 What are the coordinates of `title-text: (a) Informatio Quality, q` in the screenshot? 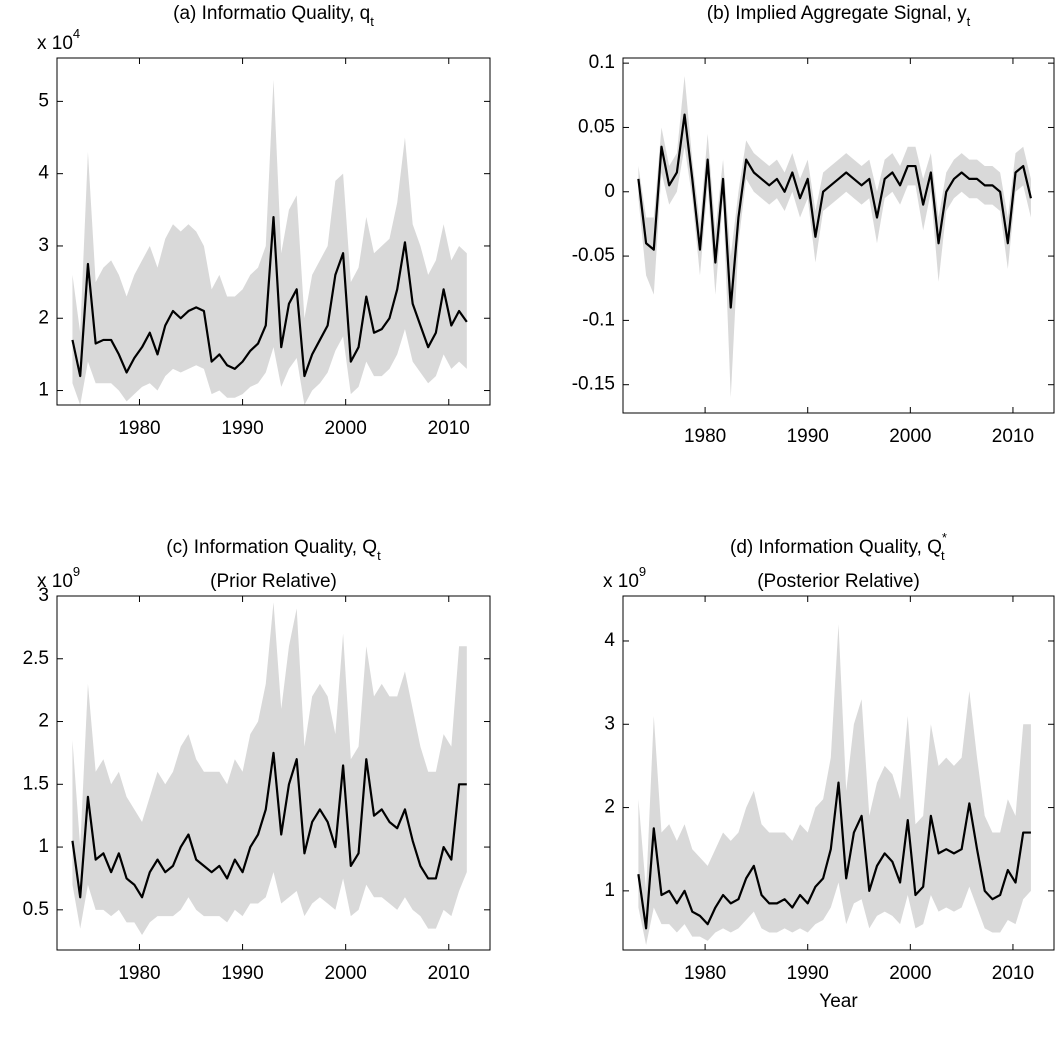 It's located at (271, 13).